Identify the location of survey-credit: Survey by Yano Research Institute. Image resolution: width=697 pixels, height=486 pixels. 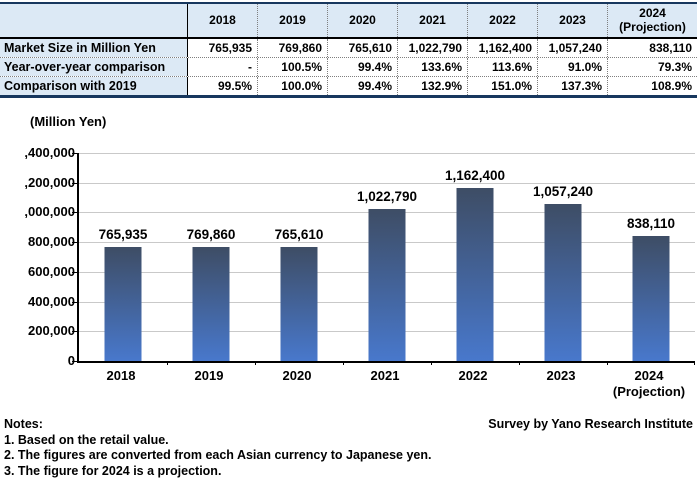
(590, 424).